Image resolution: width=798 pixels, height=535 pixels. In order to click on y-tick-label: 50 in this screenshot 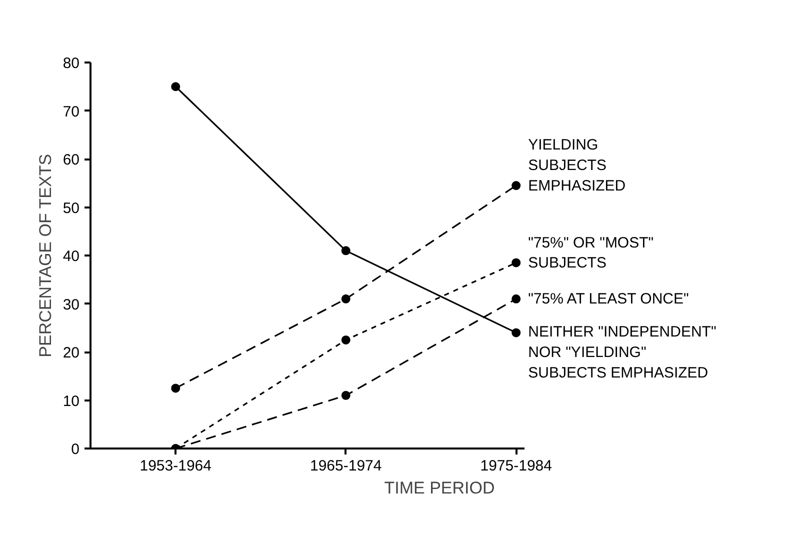, I will do `click(71, 208)`.